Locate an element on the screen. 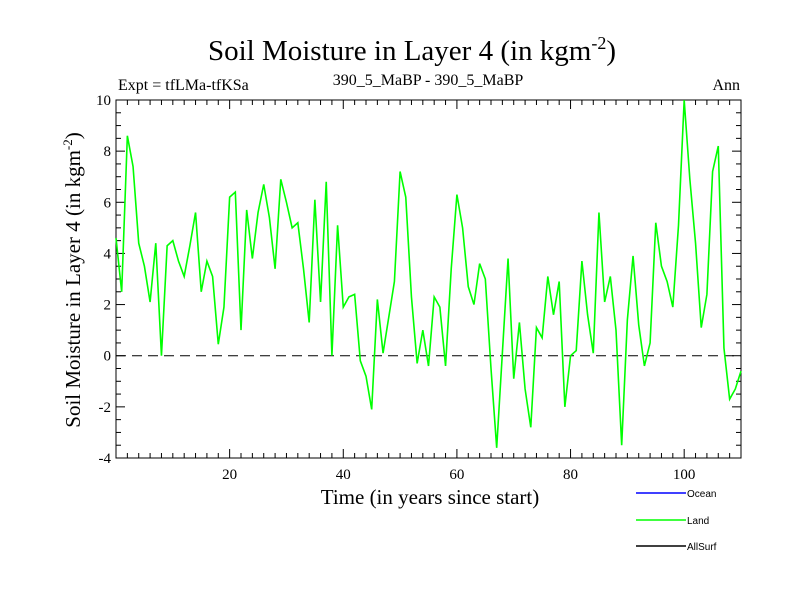  legend-label-land: Land is located at coordinates (698, 521).